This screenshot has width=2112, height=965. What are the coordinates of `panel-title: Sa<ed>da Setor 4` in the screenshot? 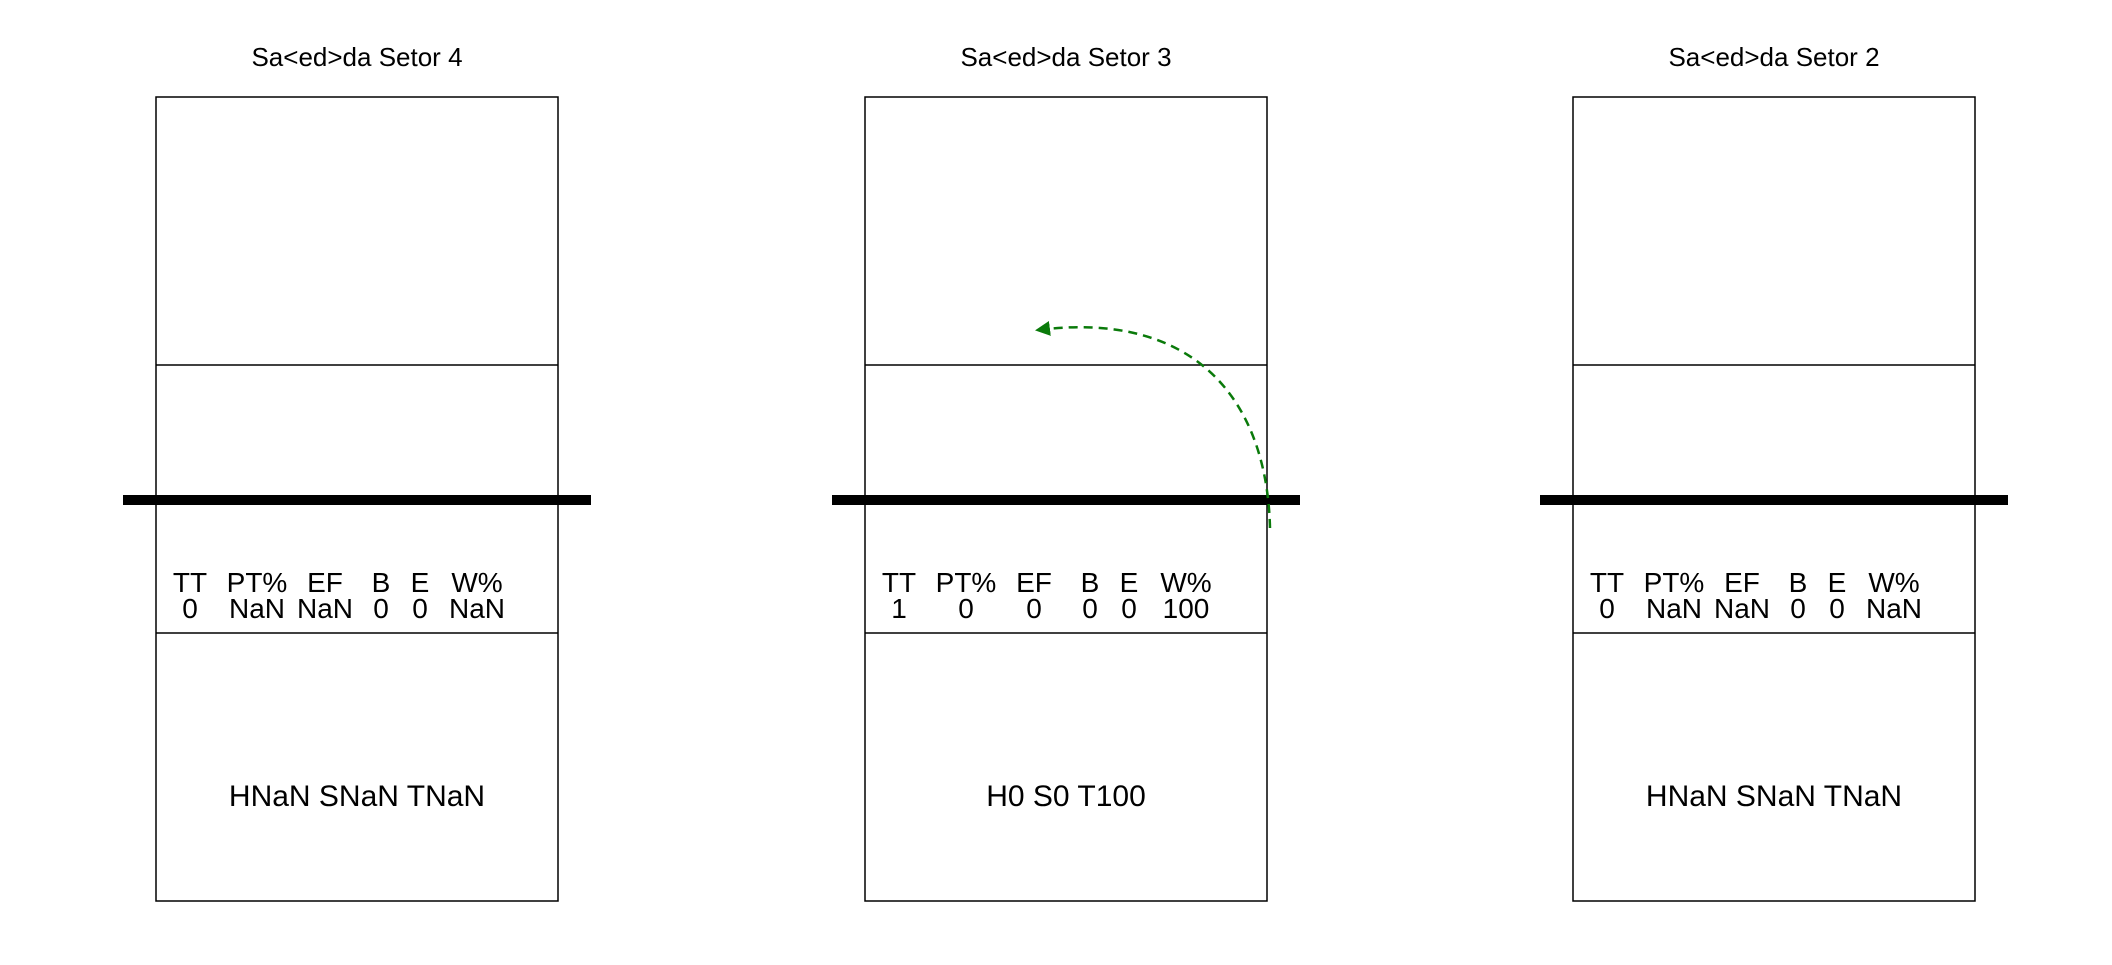 It's located at (356, 57).